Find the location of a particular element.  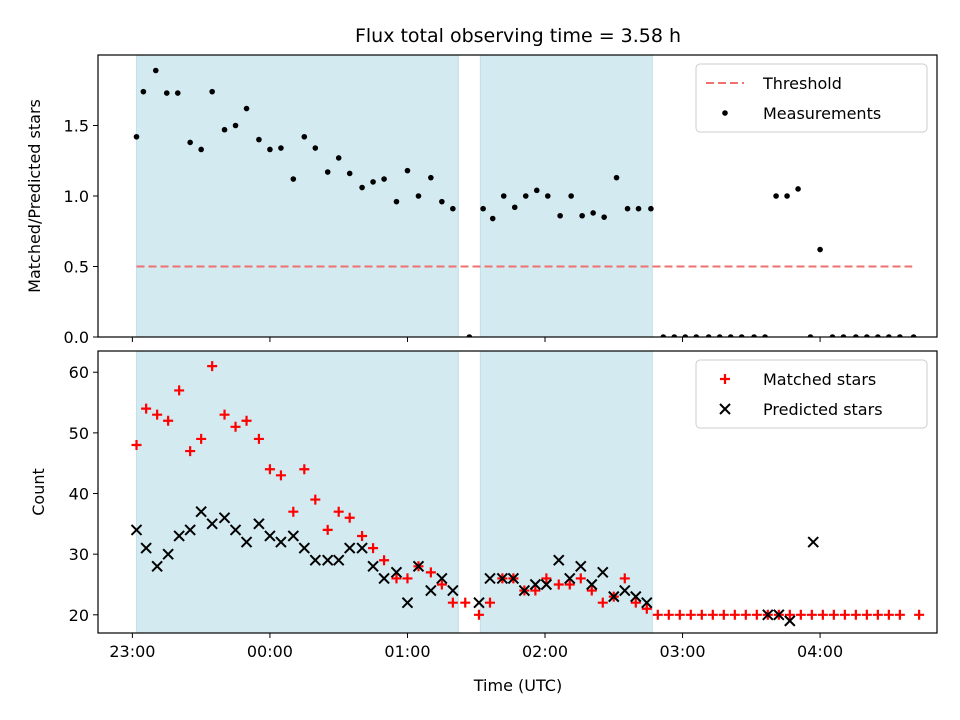

x-tick-label: 00:00 is located at coordinates (270, 651).